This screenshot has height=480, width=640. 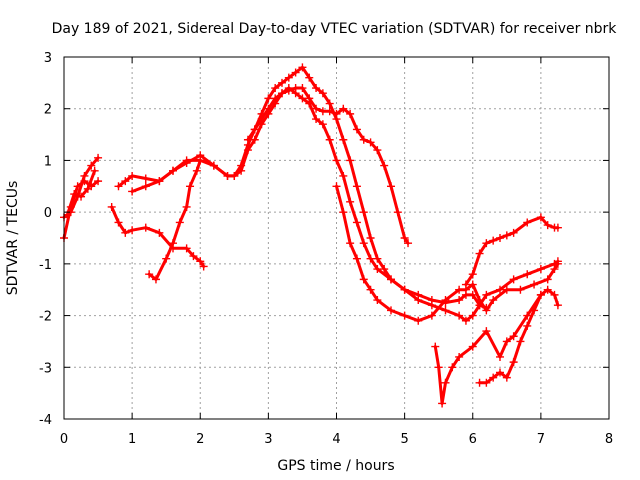 What do you see at coordinates (45, 265) in the screenshot?
I see `y-tick-label: -1` at bounding box center [45, 265].